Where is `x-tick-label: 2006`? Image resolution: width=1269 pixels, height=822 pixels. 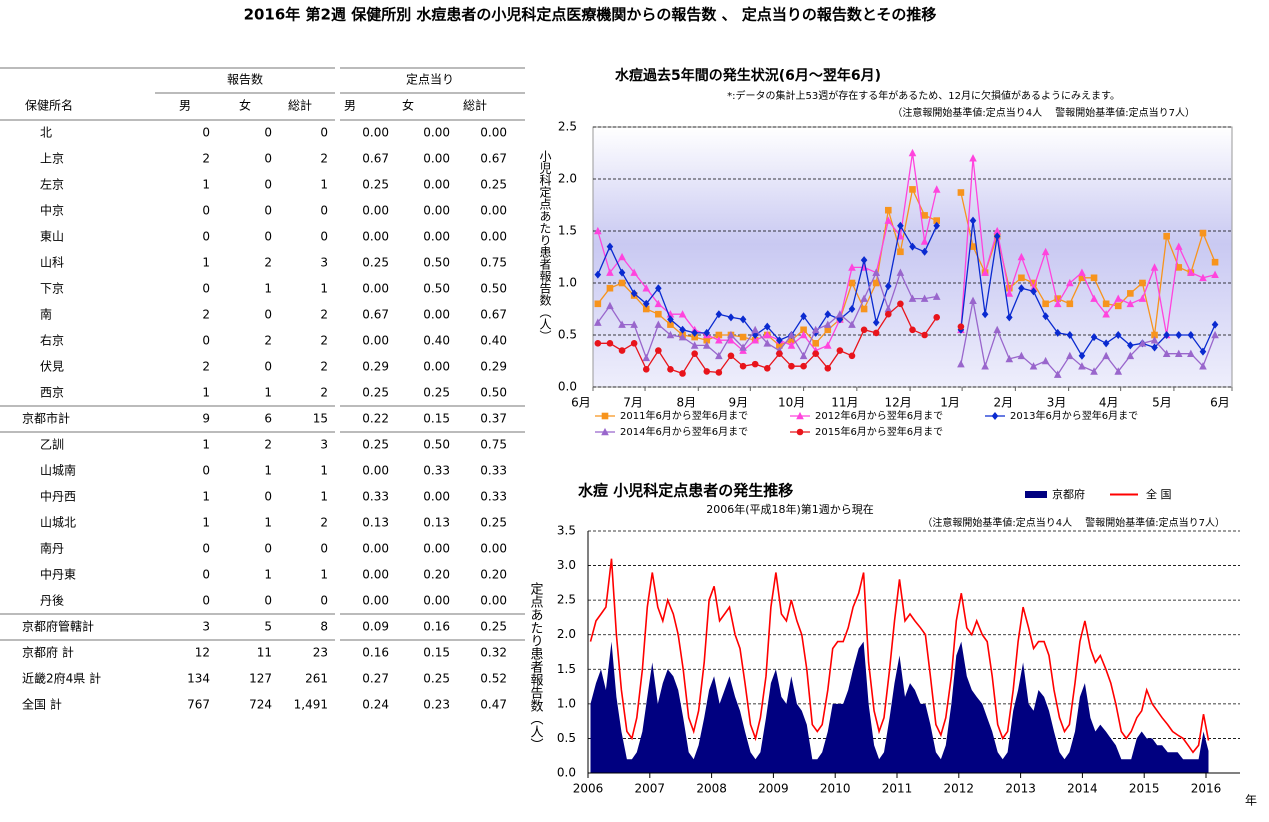 x-tick-label: 2006 is located at coordinates (588, 789).